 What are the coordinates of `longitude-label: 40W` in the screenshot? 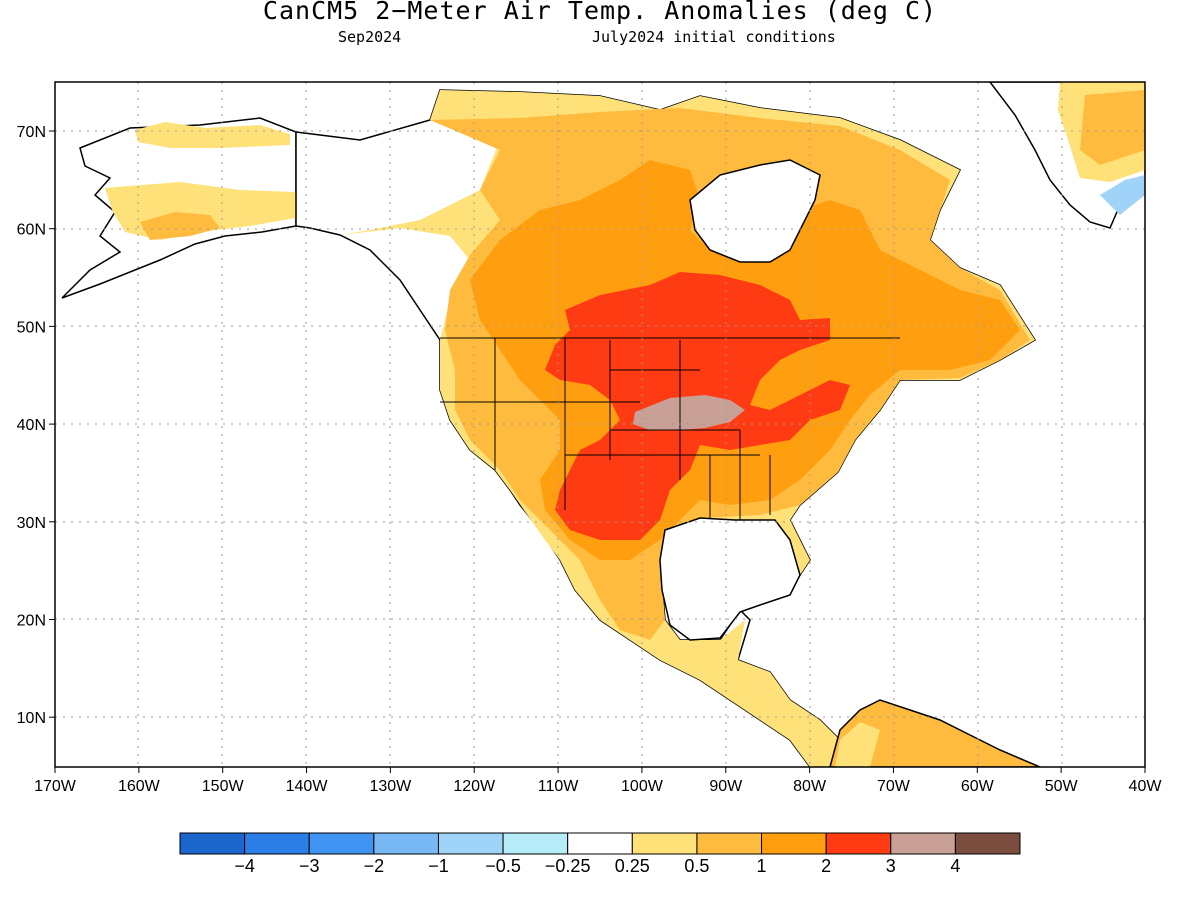 It's located at (1146, 786).